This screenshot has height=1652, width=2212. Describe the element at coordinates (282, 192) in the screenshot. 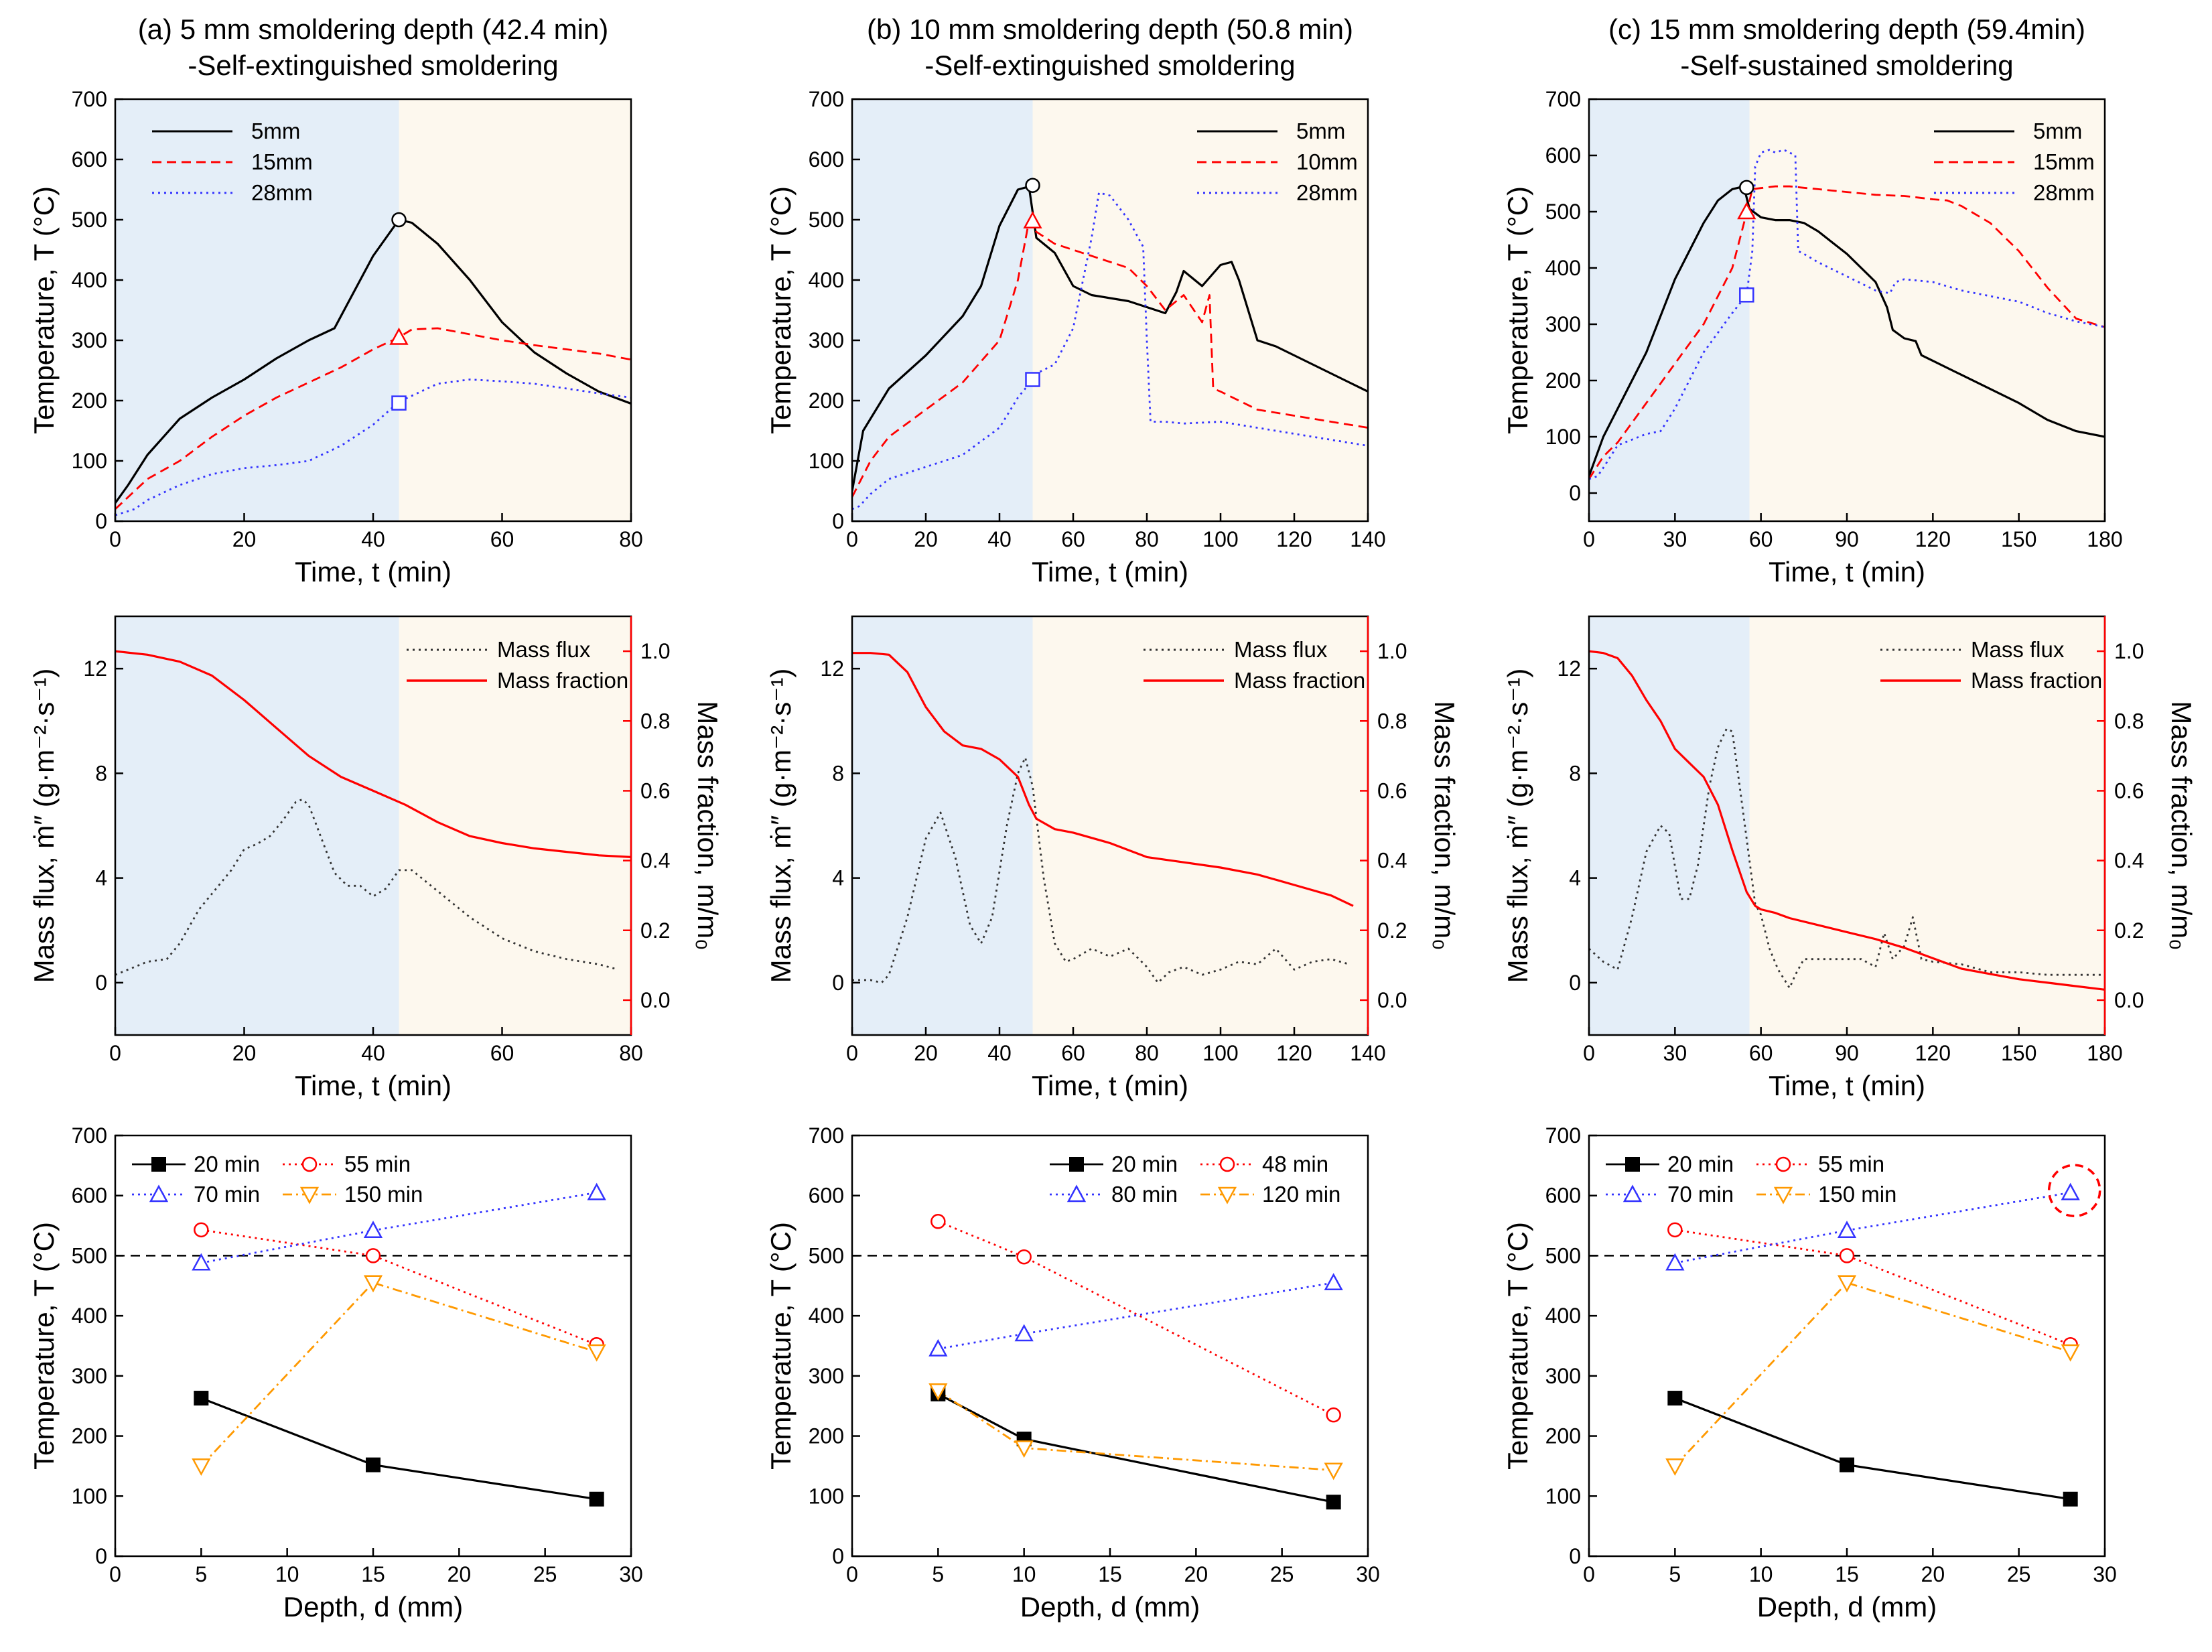

I see `legend-label: 28mm` at that location.